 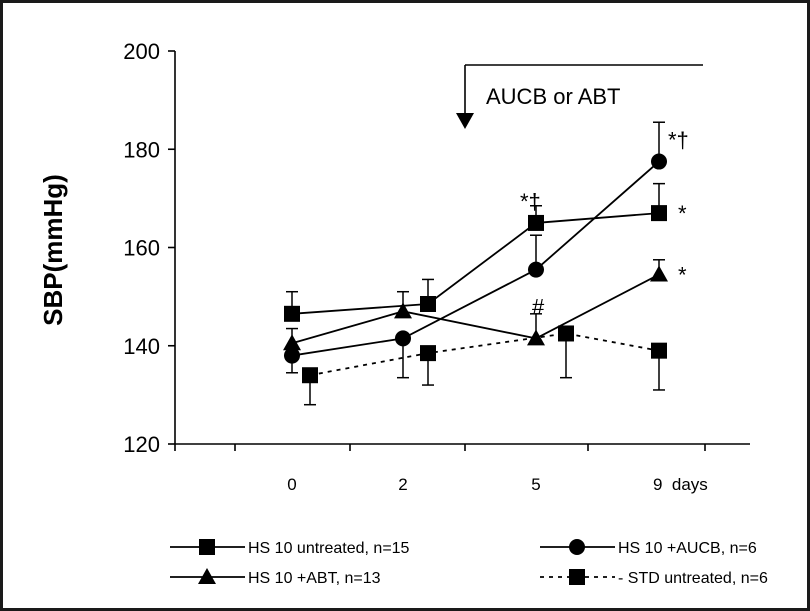 I want to click on x-ticks: 0 2 5 9 days, so click(x=441, y=469).